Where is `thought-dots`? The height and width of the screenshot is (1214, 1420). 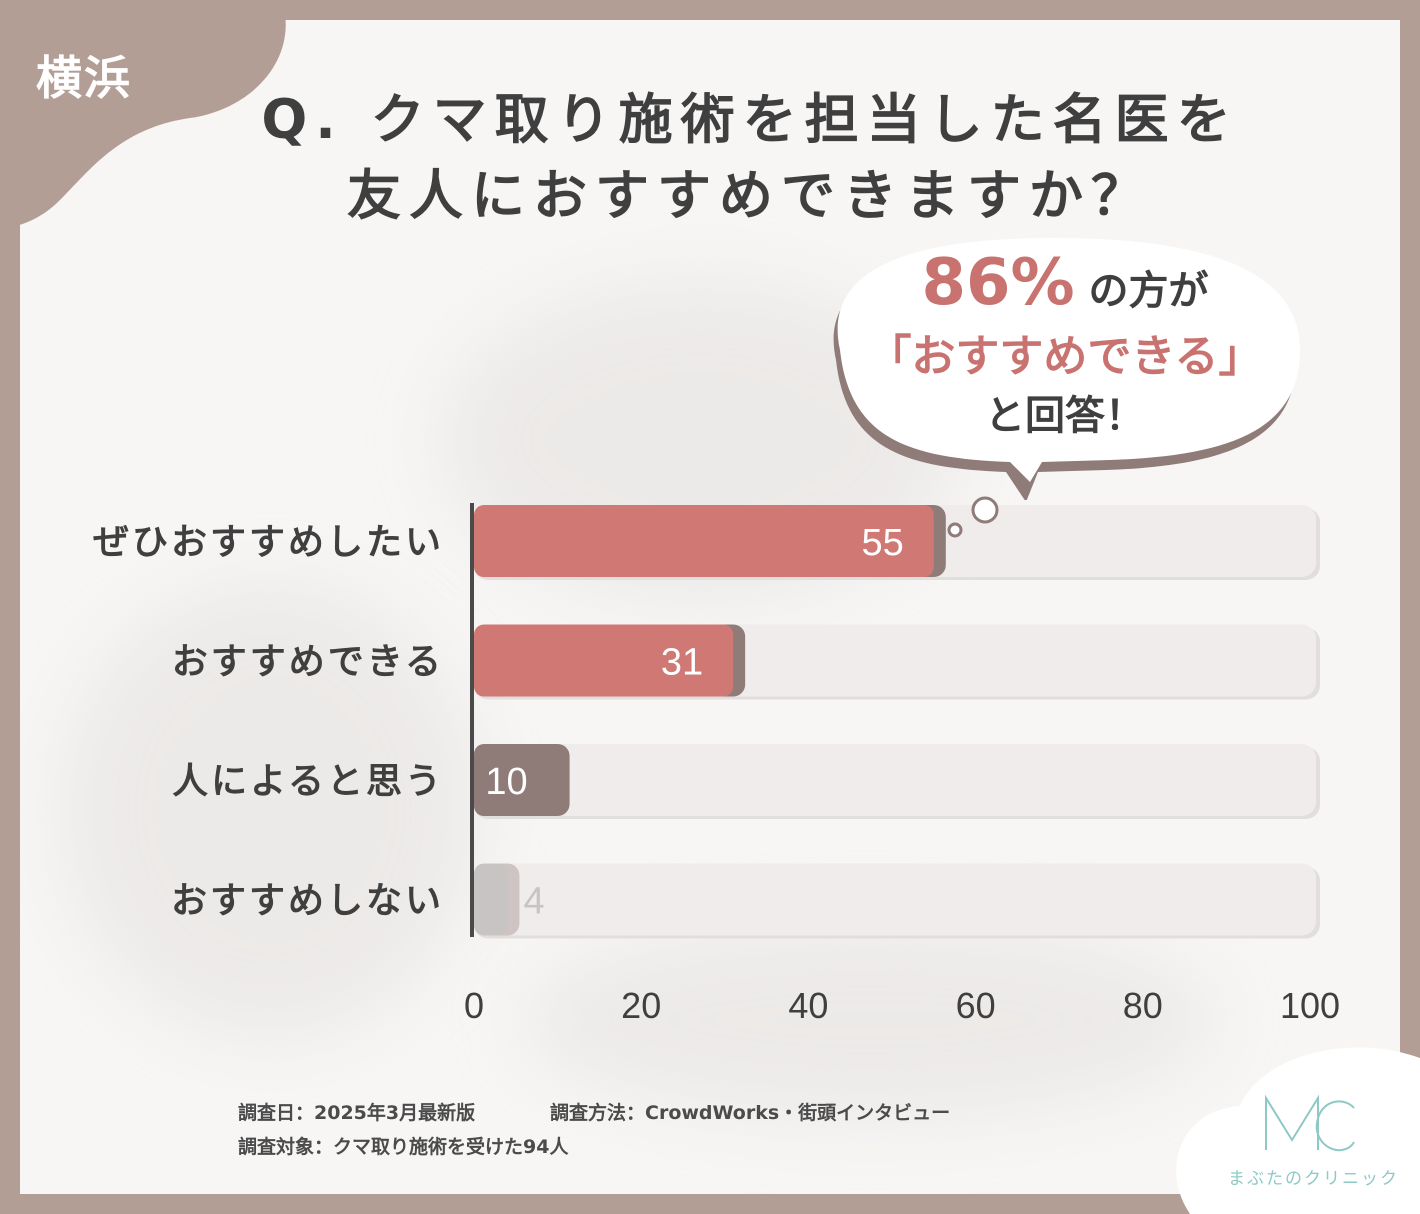
thought-dots is located at coordinates (973, 517).